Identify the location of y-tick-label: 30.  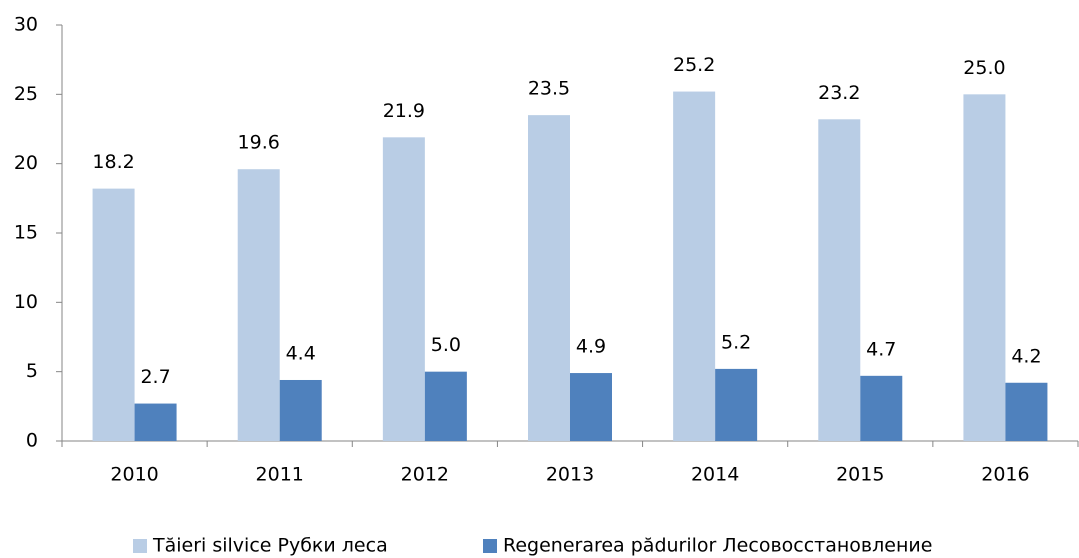
(26, 25).